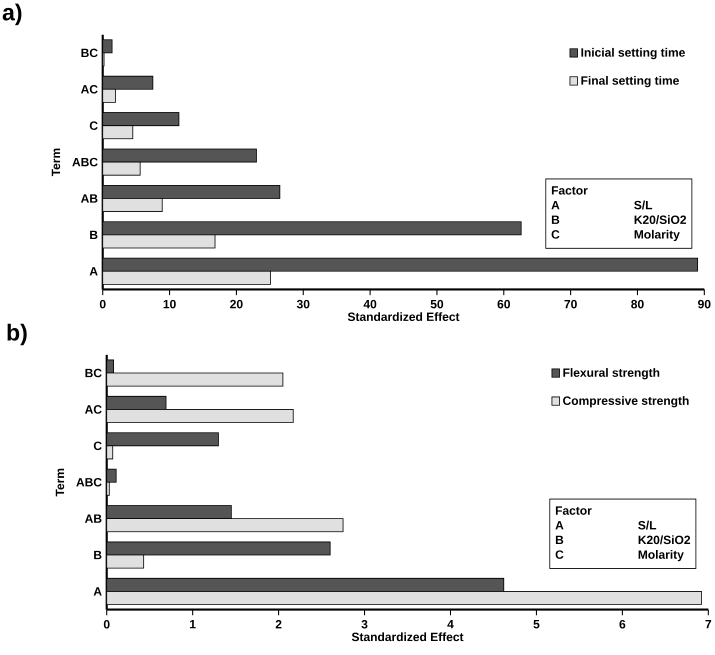  What do you see at coordinates (709, 624) in the screenshot?
I see `x-tick-label: 7` at bounding box center [709, 624].